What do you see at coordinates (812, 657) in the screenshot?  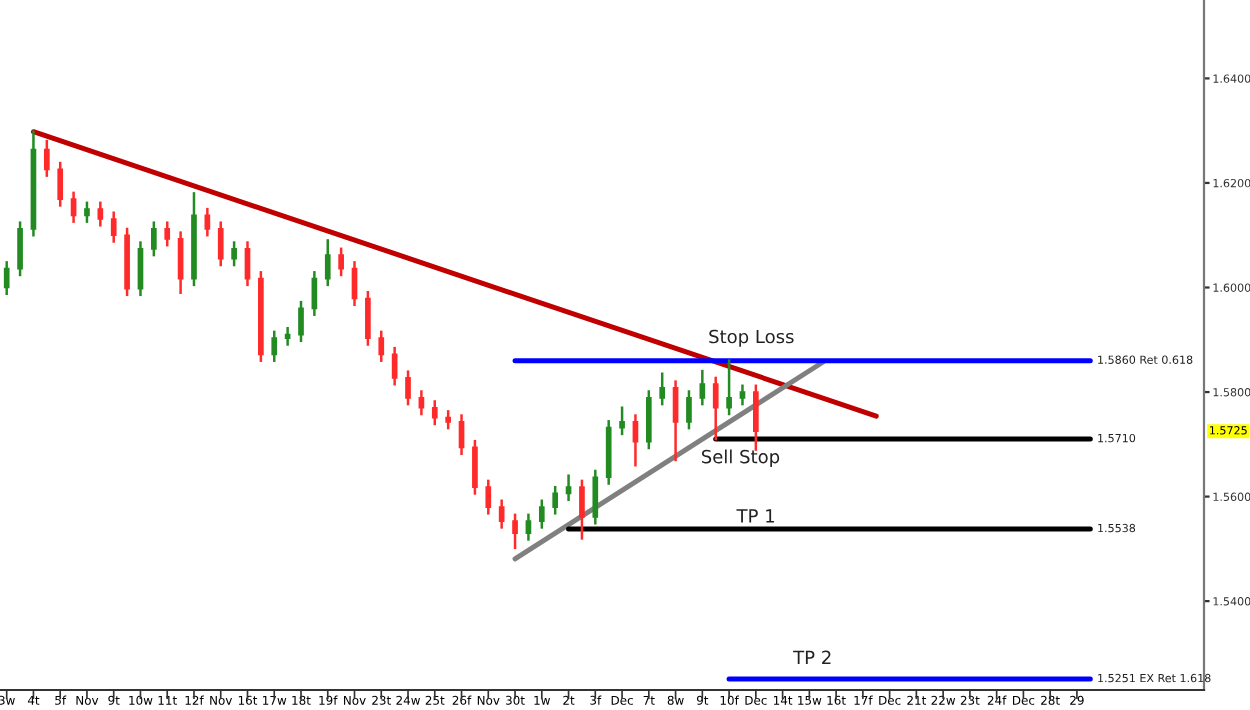 I see `annotation: TP 2` at bounding box center [812, 657].